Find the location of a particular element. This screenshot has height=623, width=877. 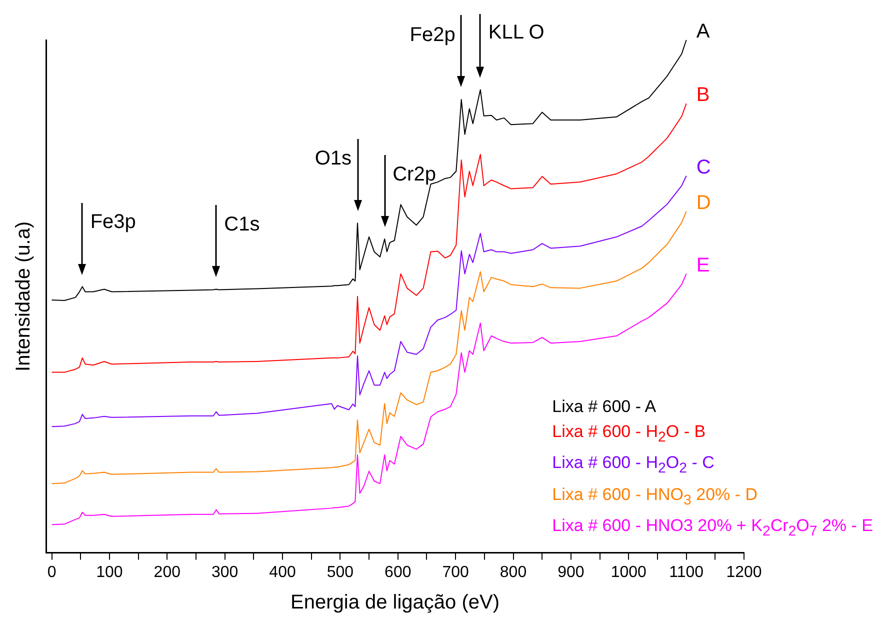

annotation: KLL O is located at coordinates (516, 33).